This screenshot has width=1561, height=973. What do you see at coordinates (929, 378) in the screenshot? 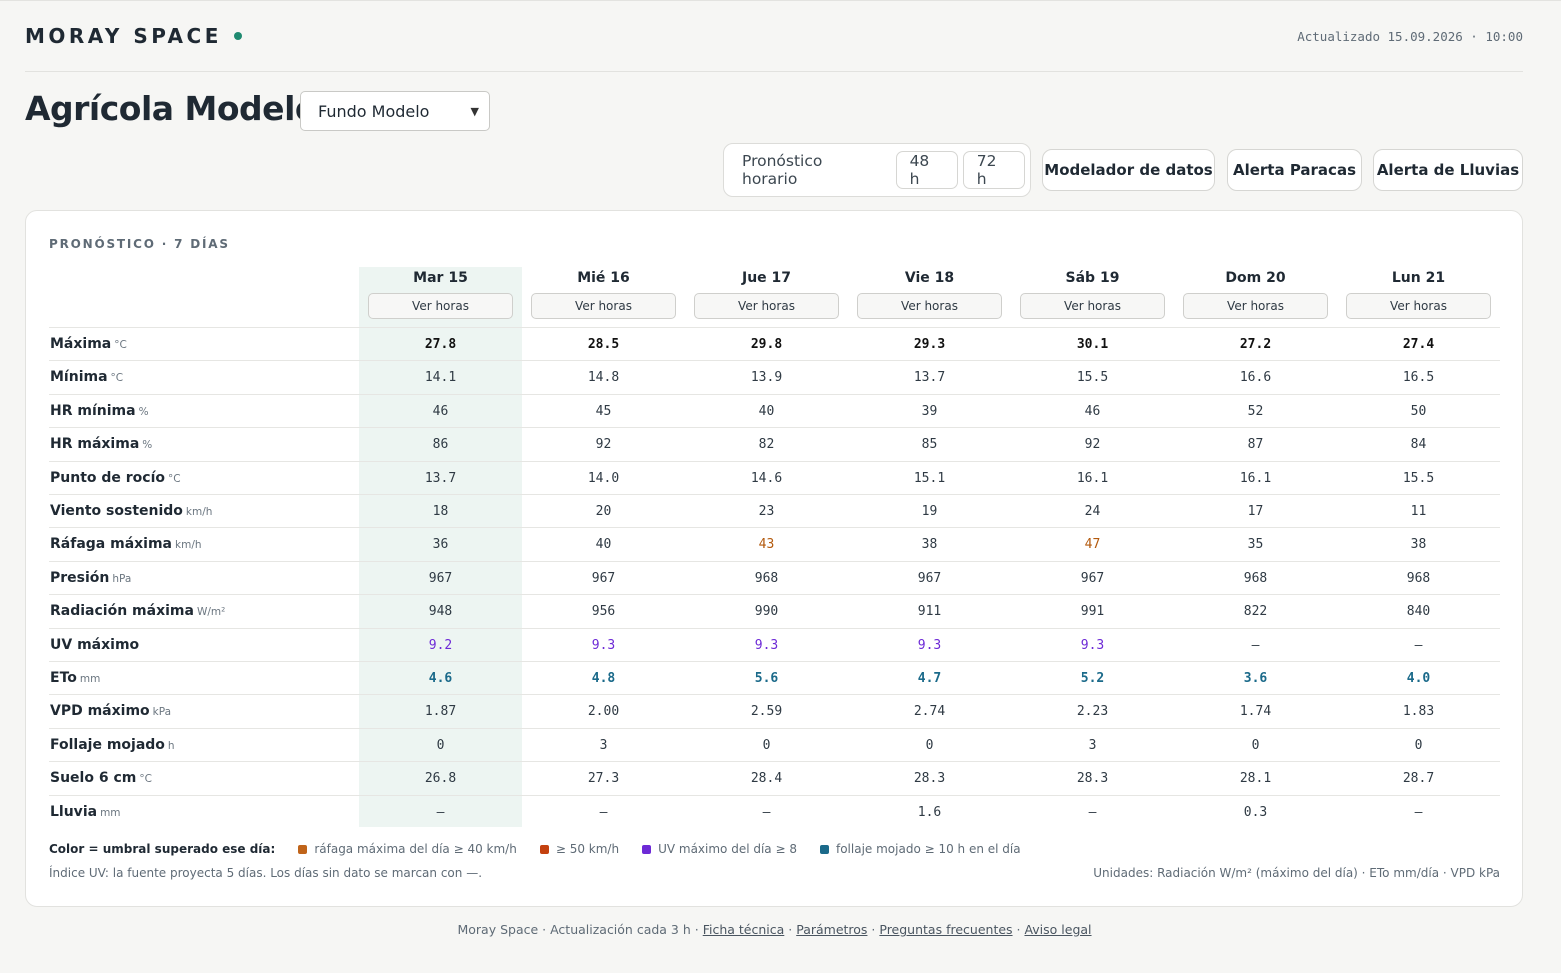
I see `table-cell: 13.7` at bounding box center [929, 378].